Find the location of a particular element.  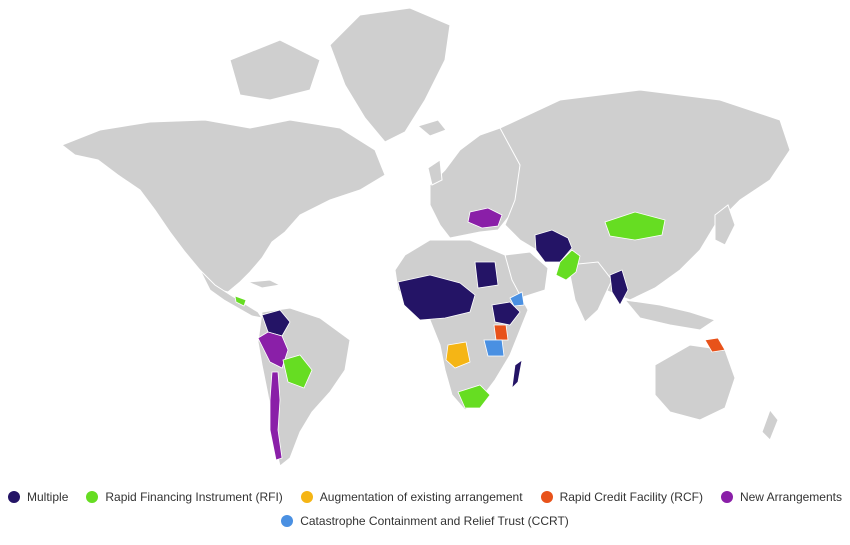

country-chile is located at coordinates (276, 416).